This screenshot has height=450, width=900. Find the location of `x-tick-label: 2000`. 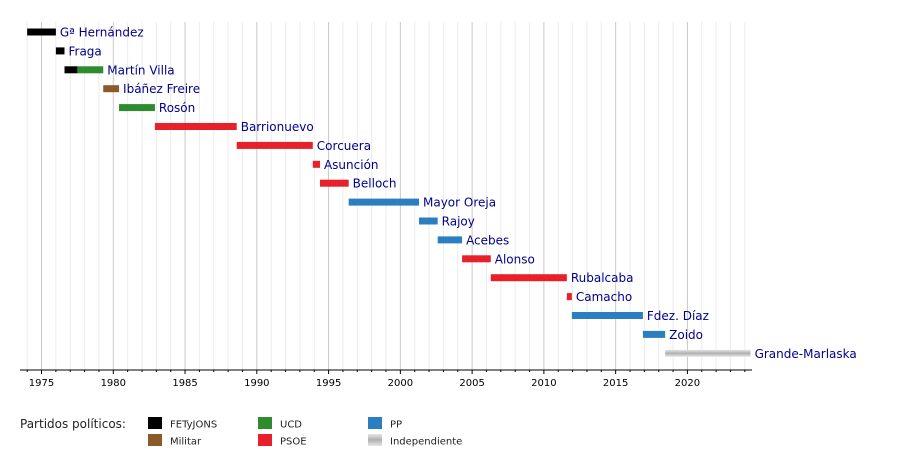

x-tick-label: 2000 is located at coordinates (400, 383).